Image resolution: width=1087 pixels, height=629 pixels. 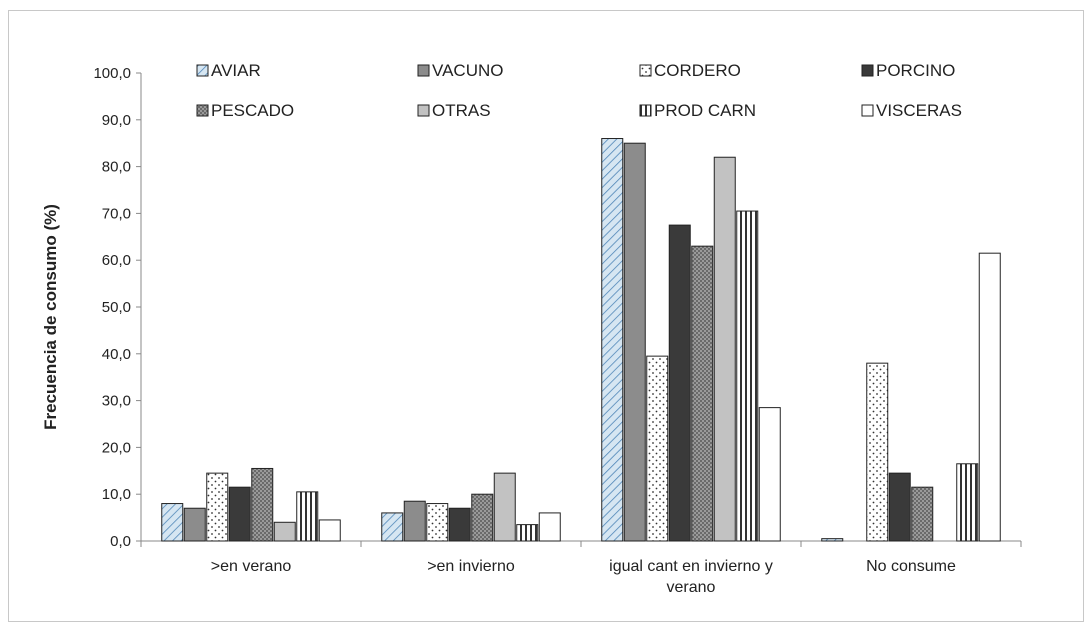 I want to click on legend-label: CORDERO, so click(x=697, y=70).